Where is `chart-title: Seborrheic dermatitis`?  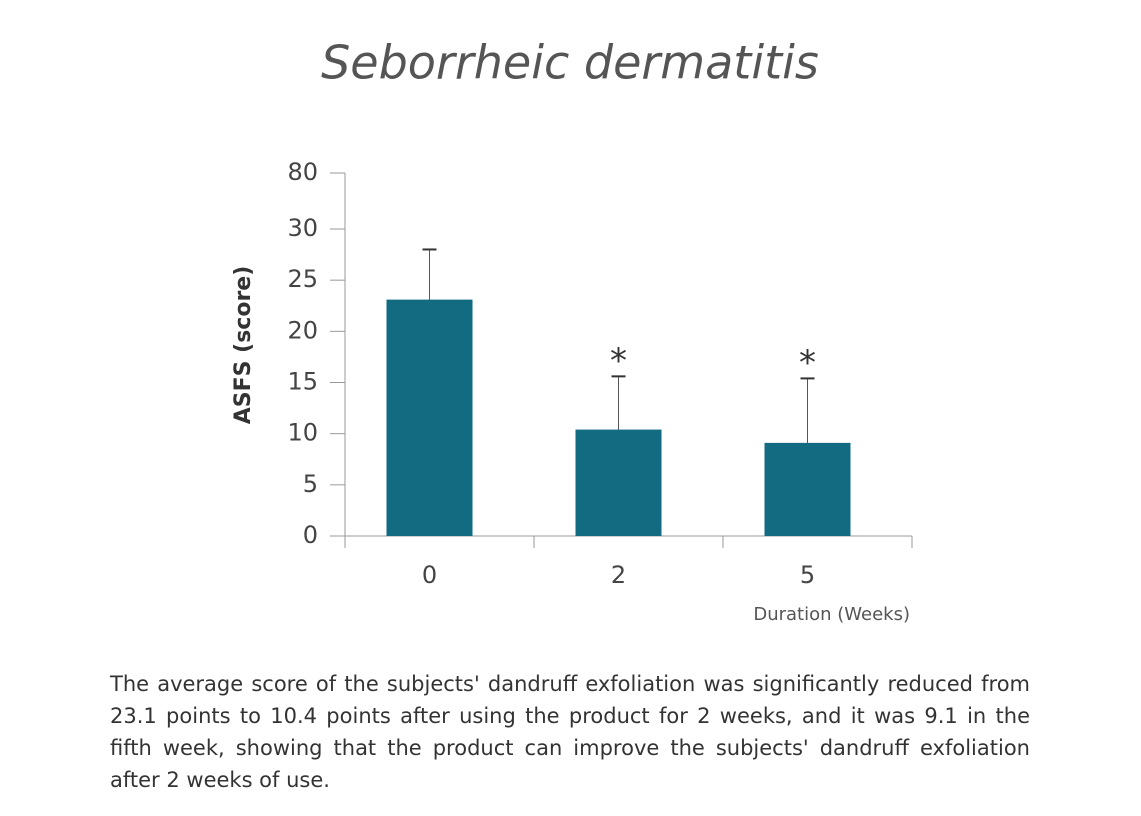 chart-title: Seborrheic dermatitis is located at coordinates (570, 63).